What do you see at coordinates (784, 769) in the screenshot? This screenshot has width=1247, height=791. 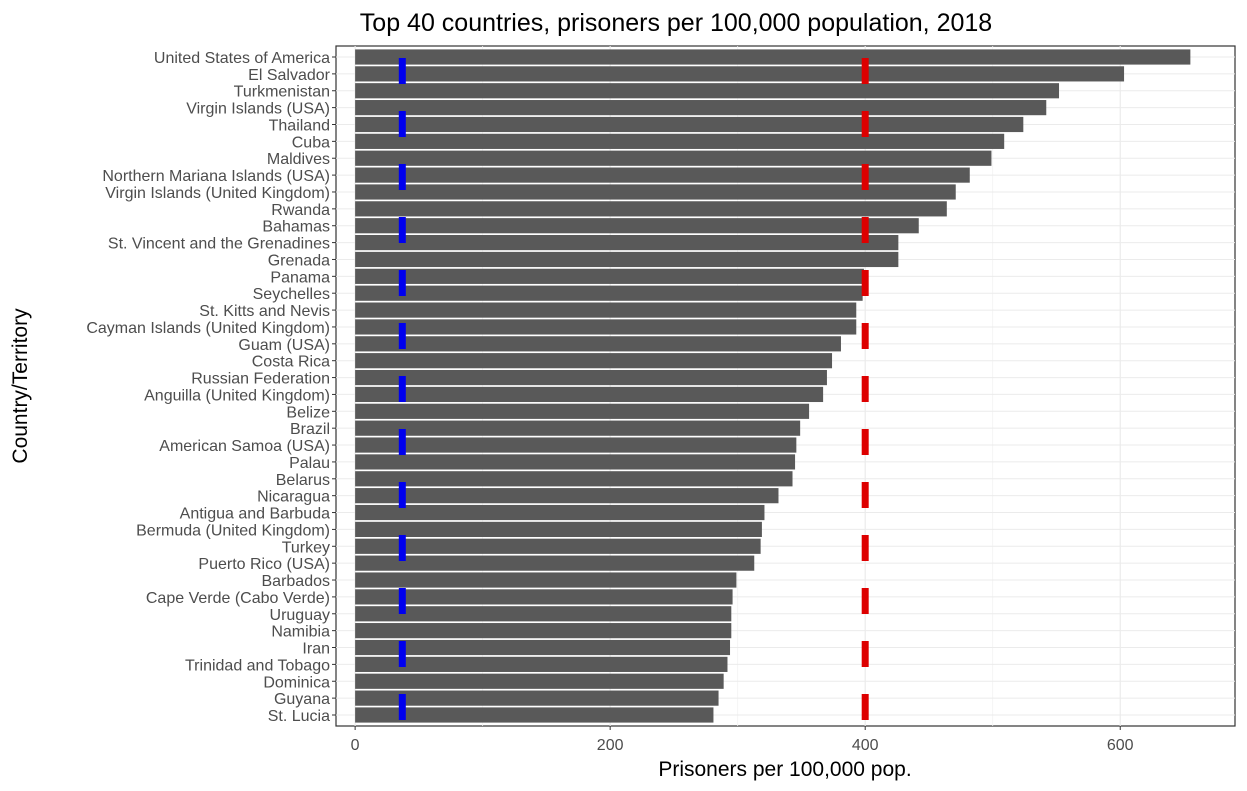 I see `x-axis-title: Prisoners per 100,000 pop.` at bounding box center [784, 769].